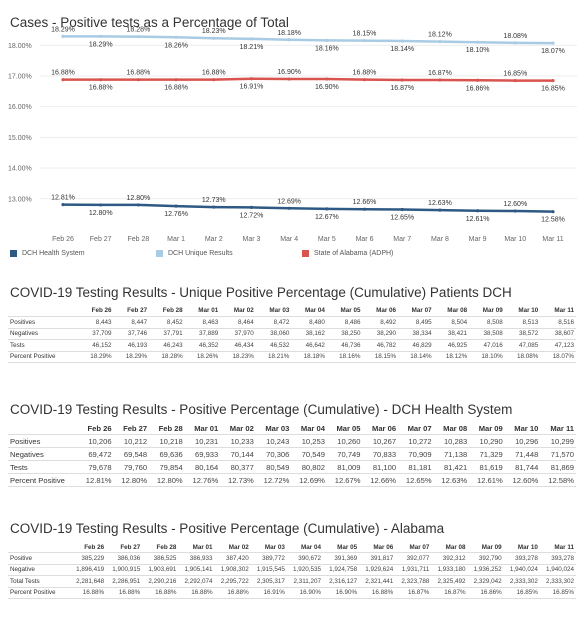  I want to click on table-cell: 10,267, so click(380, 441).